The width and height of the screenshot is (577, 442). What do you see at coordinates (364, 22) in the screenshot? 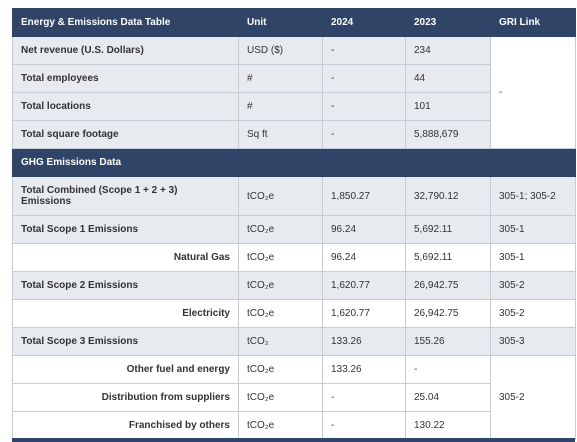
I see `header-cell: 2024` at bounding box center [364, 22].